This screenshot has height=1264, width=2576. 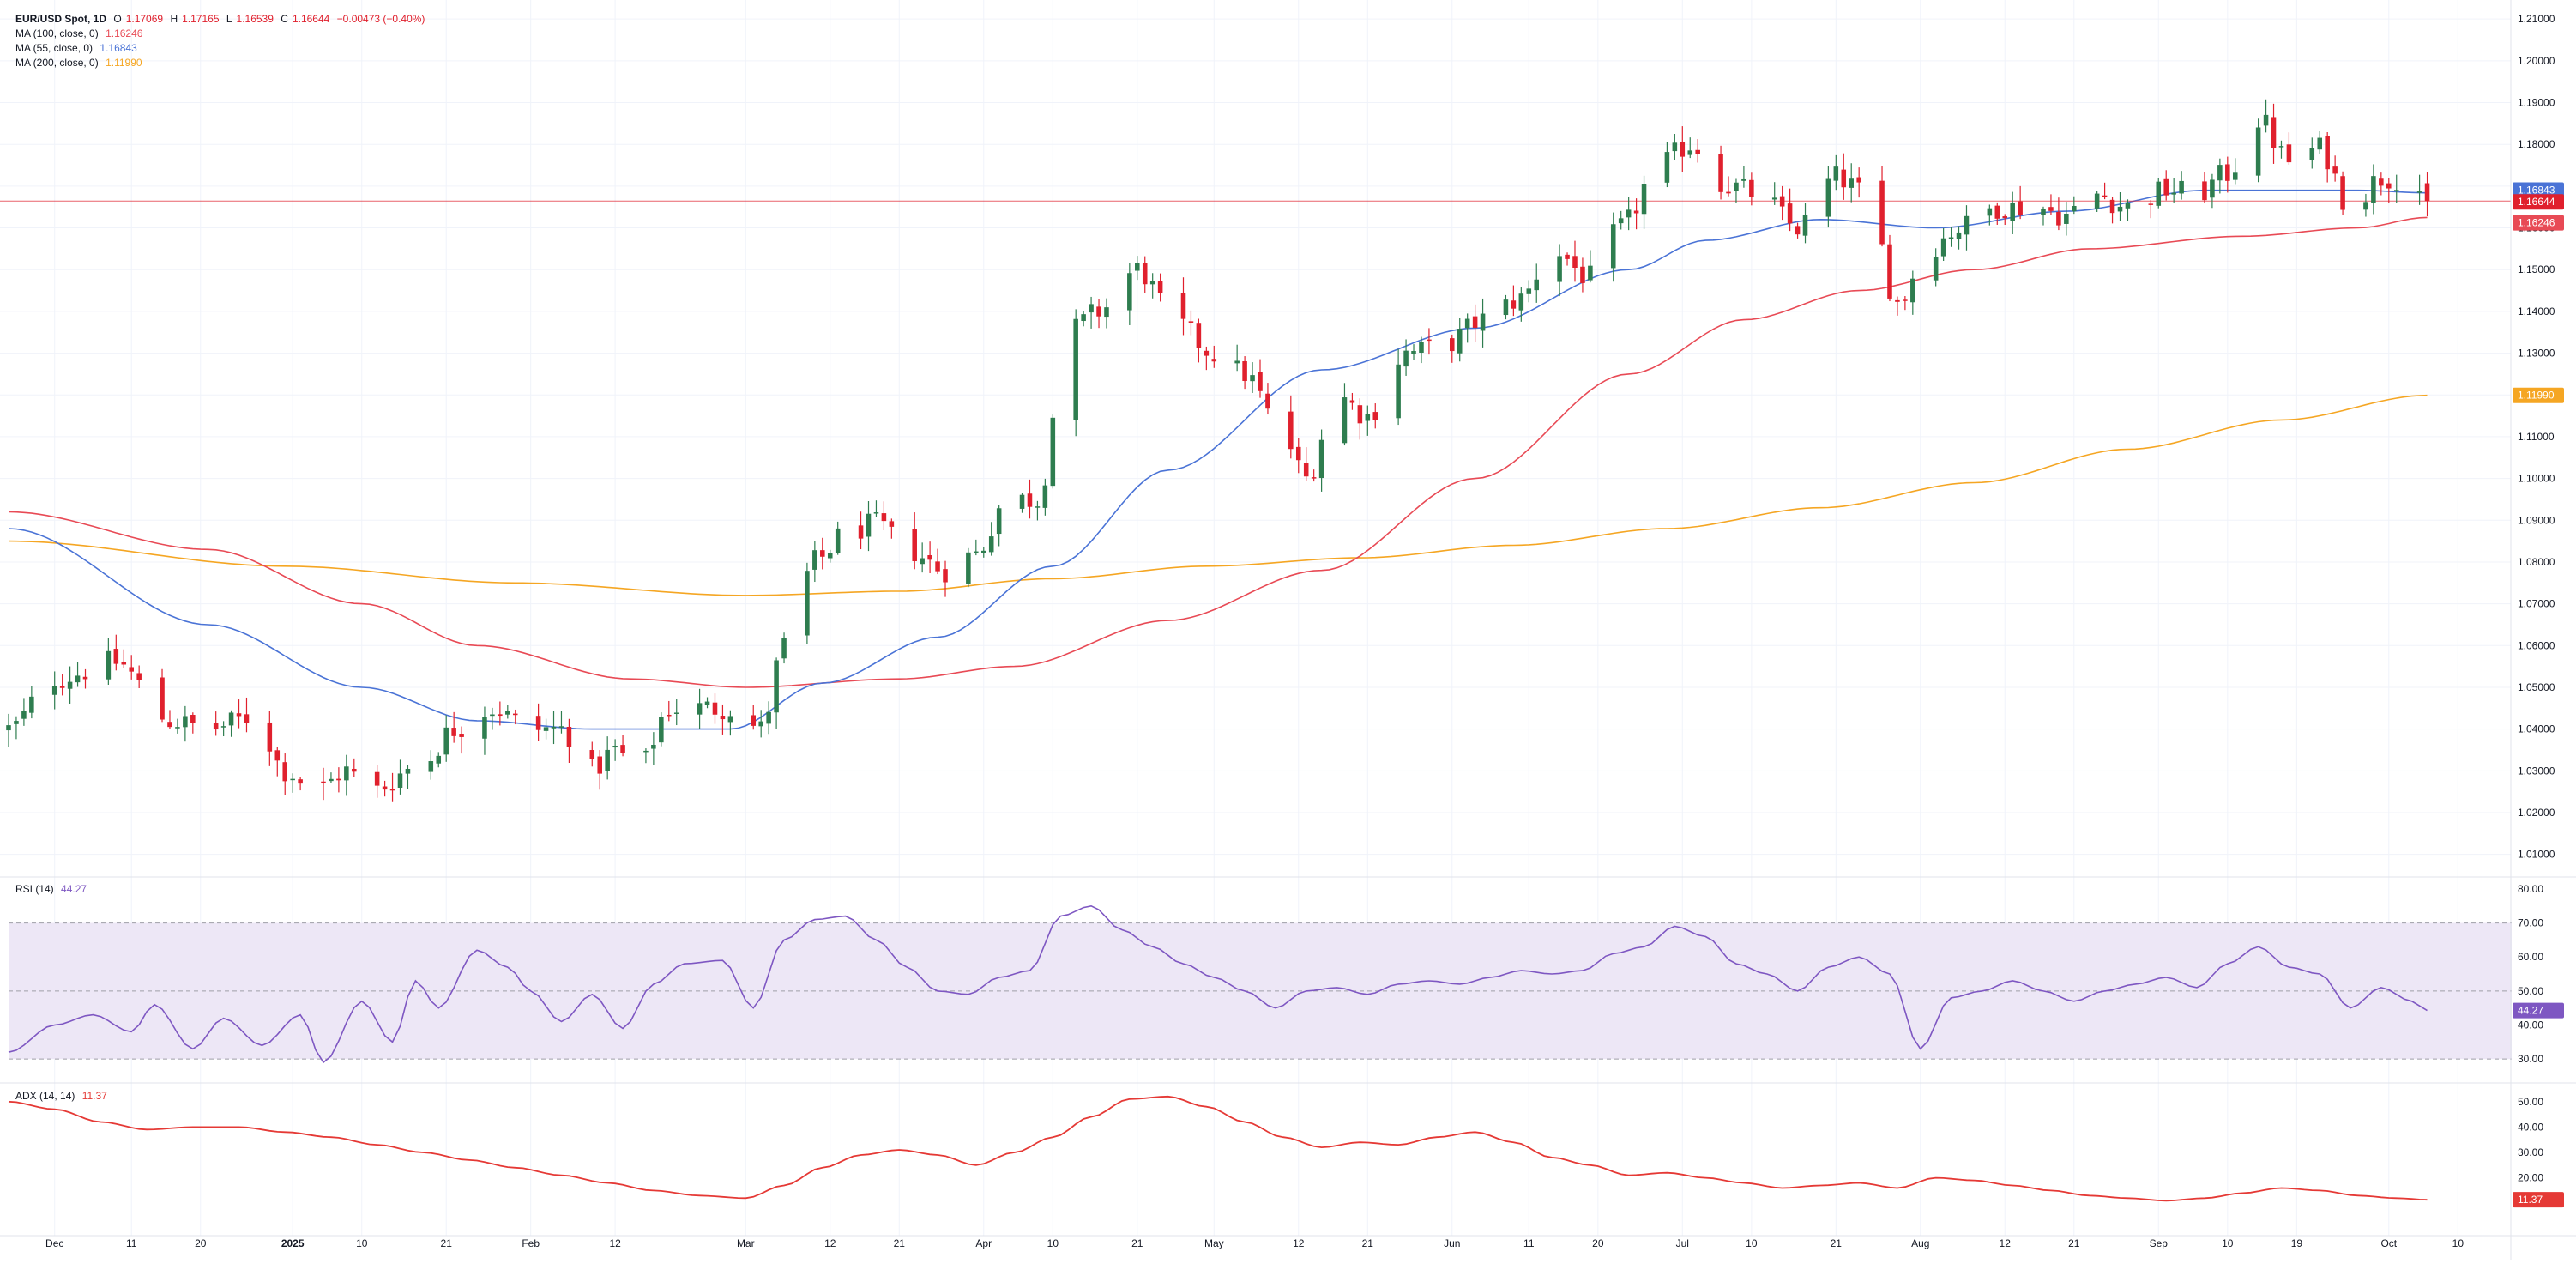 What do you see at coordinates (2530, 957) in the screenshot?
I see `rsi-tick-label: 60.00` at bounding box center [2530, 957].